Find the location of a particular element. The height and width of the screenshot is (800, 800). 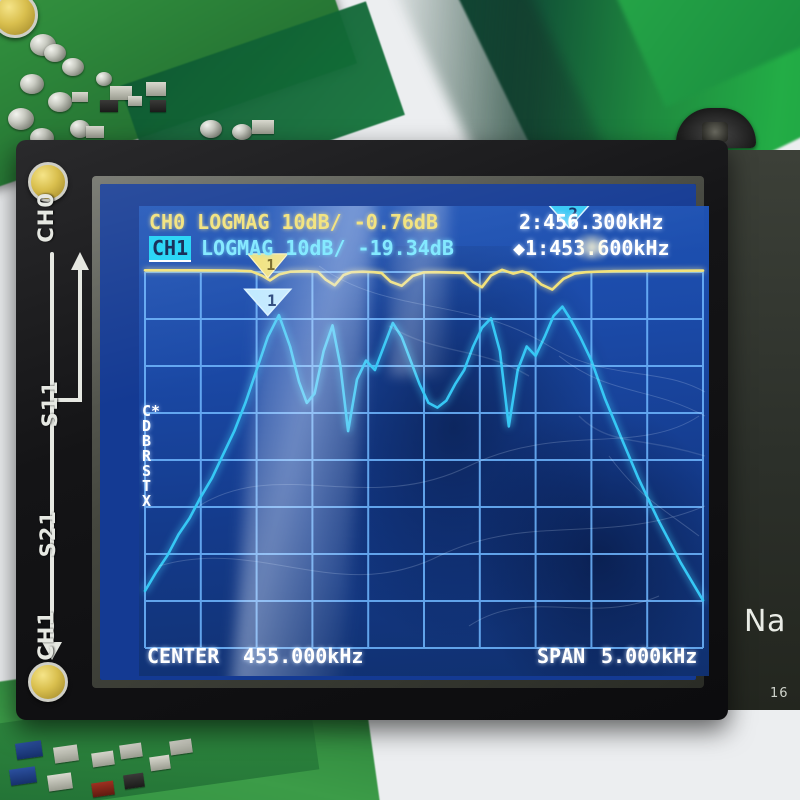

status-code-column: C* D B R S T X is located at coordinates (151, 456).